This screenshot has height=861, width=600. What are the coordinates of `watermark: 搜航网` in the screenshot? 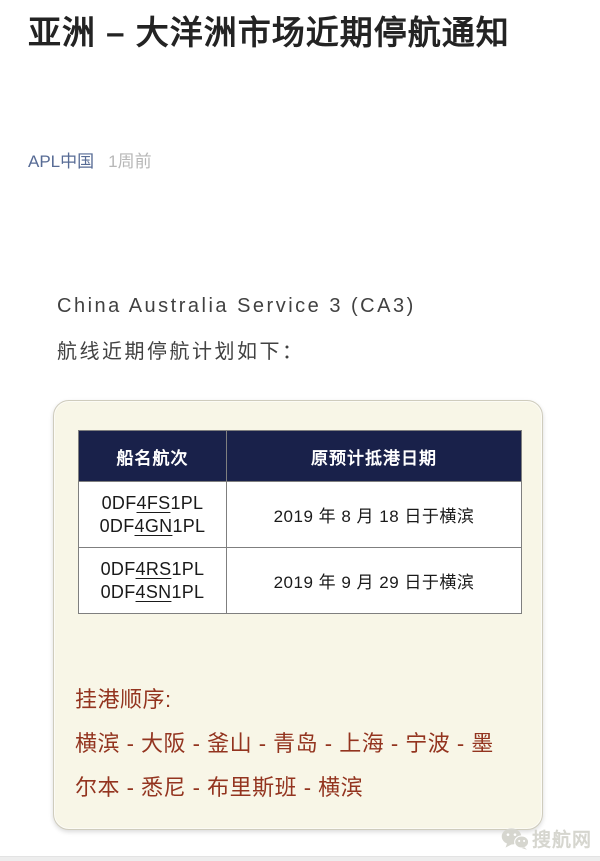 It's located at (546, 838).